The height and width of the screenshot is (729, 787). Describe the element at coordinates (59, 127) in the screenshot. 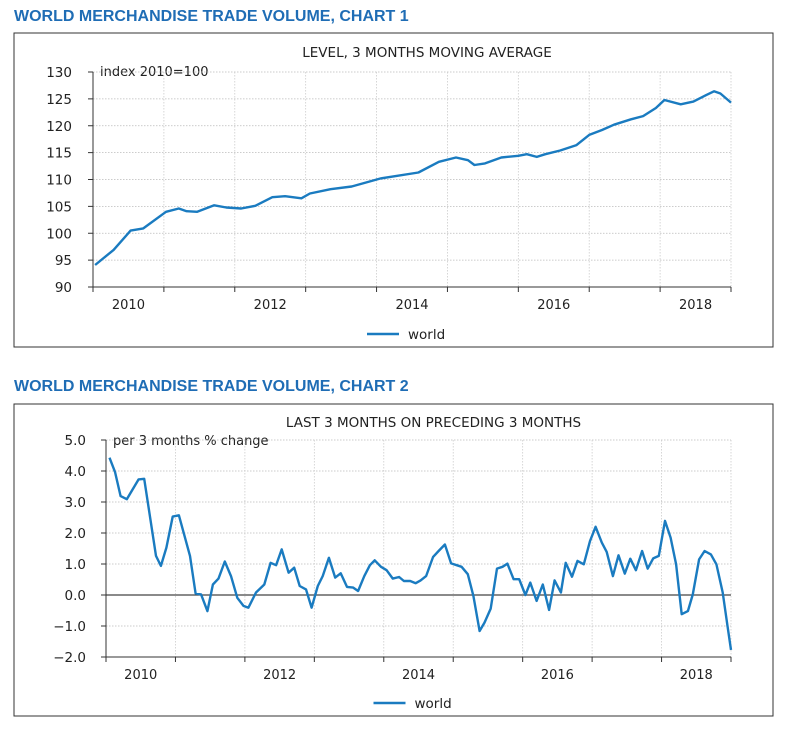

I see `y-tick-label: 120` at that location.